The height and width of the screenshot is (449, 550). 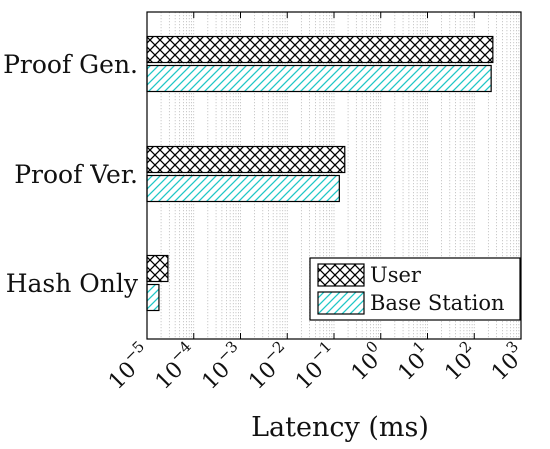 What do you see at coordinates (341, 303) in the screenshot?
I see `legend-swatch-base-station` at bounding box center [341, 303].